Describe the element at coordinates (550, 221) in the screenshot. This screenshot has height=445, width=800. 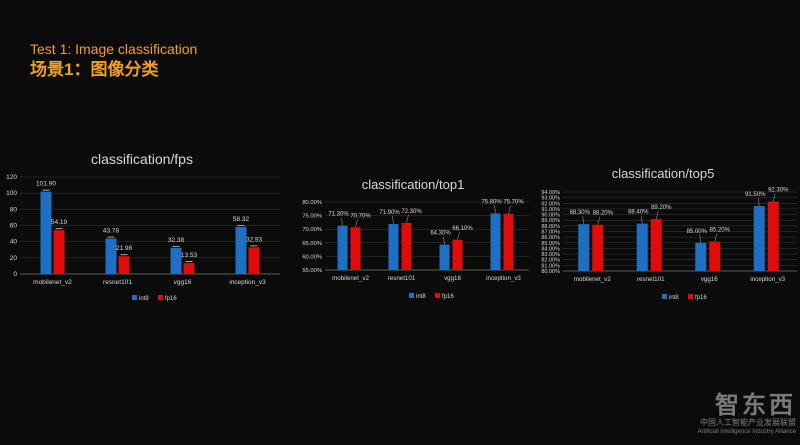
I see `y-tick-label: 89.00%` at that location.